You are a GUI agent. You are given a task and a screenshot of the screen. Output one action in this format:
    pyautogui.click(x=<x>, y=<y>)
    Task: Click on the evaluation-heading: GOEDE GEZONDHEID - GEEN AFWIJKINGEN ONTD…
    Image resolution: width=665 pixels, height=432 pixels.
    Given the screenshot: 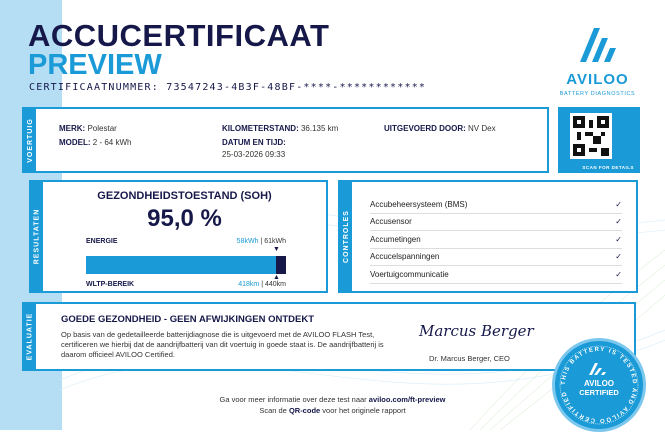 What is the action you would take?
    pyautogui.click(x=187, y=319)
    